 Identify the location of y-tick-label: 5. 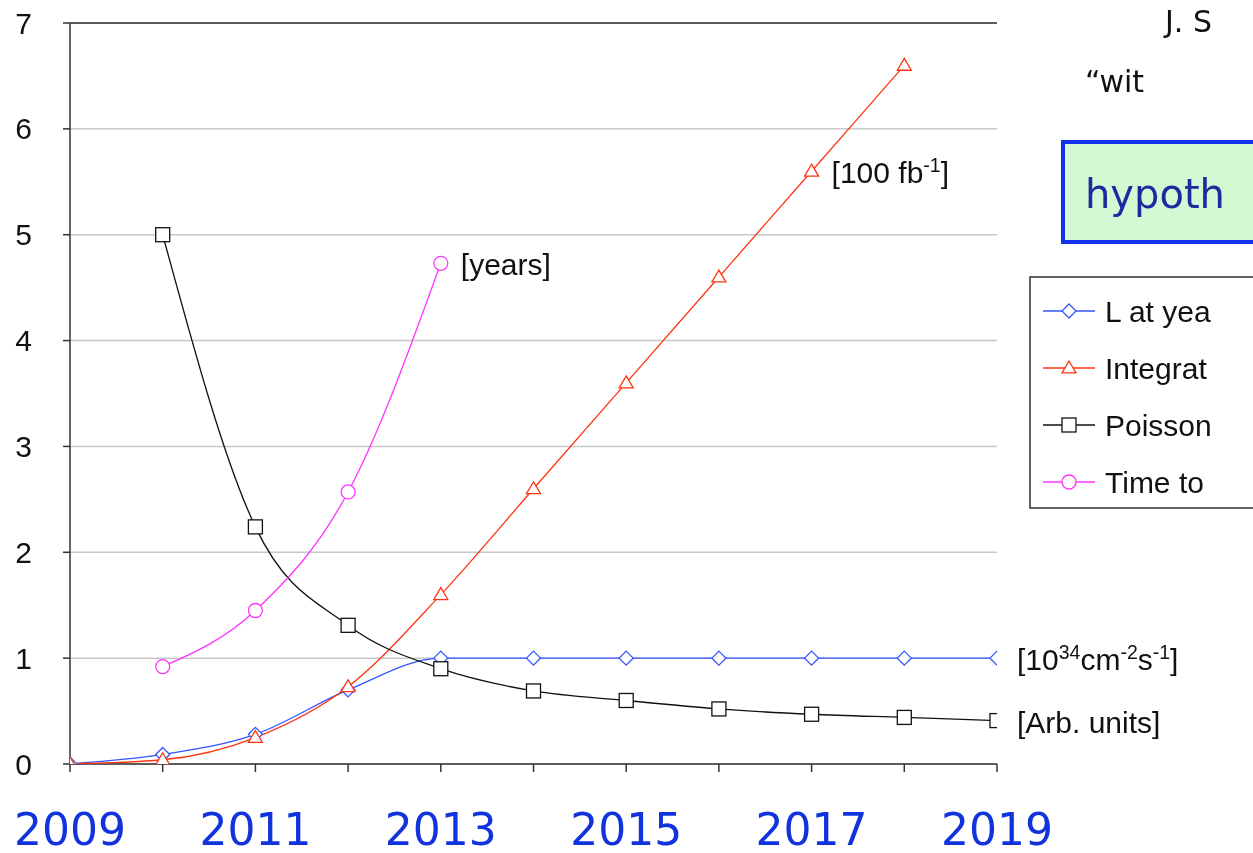
(23, 235).